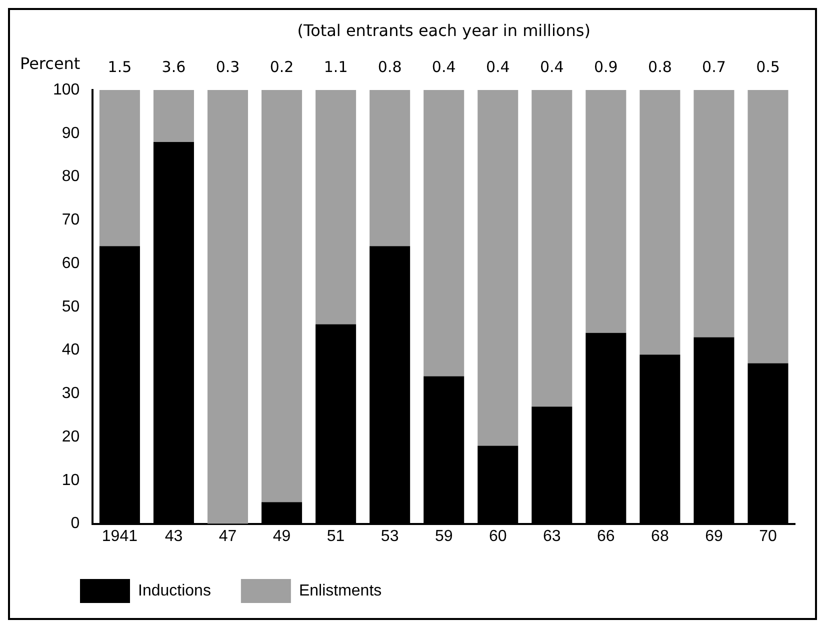 This screenshot has height=628, width=829. I want to click on text: 1.5, so click(120, 67).